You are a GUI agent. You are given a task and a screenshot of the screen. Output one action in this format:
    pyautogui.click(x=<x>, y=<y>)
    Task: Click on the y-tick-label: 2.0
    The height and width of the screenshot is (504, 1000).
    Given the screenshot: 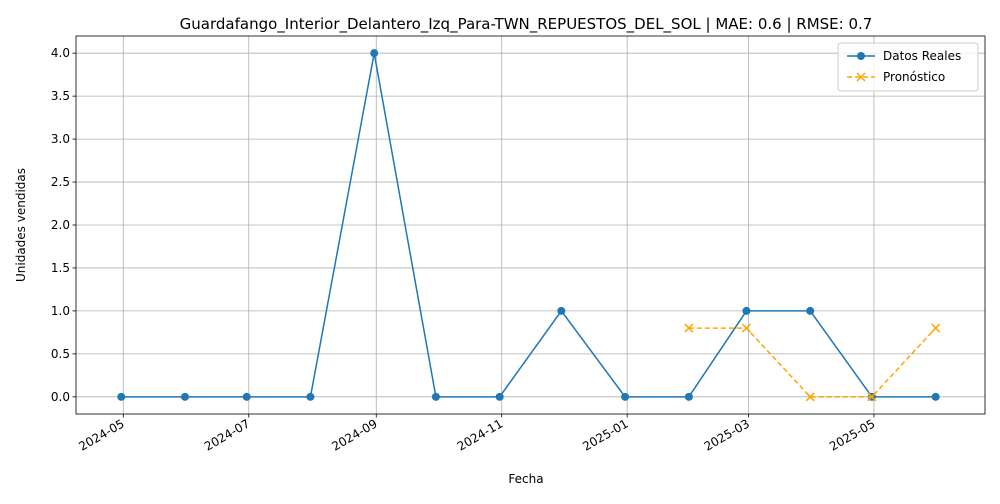 What is the action you would take?
    pyautogui.click(x=60, y=225)
    